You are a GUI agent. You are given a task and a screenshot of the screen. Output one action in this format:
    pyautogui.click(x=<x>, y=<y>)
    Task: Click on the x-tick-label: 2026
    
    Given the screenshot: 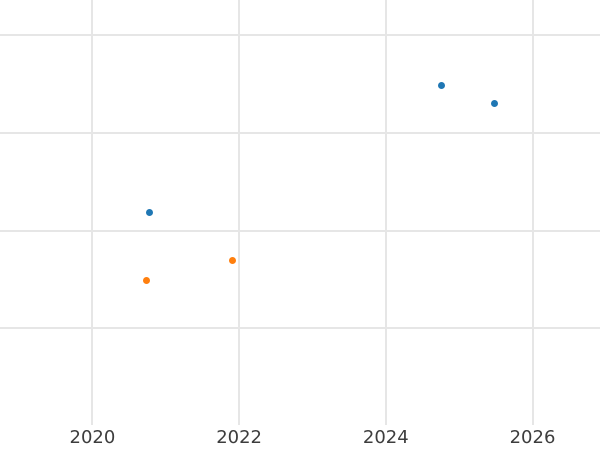 What is the action you would take?
    pyautogui.click(x=532, y=437)
    